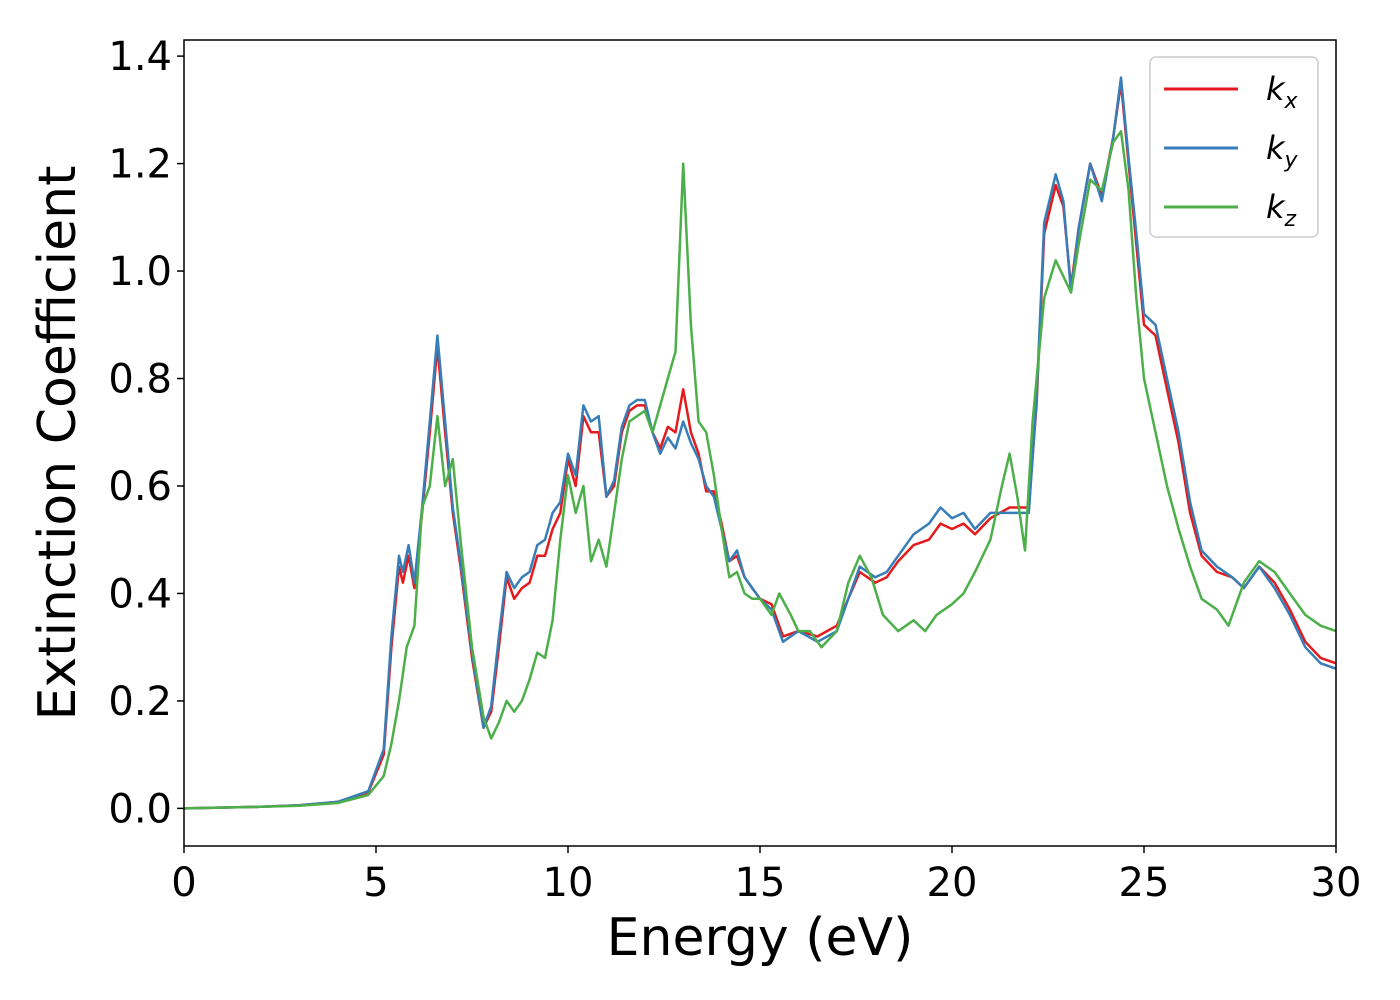 This screenshot has height=1000, width=1400. Describe the element at coordinates (58, 443) in the screenshot. I see `y-axis-title: Extinction Coefficient` at that location.